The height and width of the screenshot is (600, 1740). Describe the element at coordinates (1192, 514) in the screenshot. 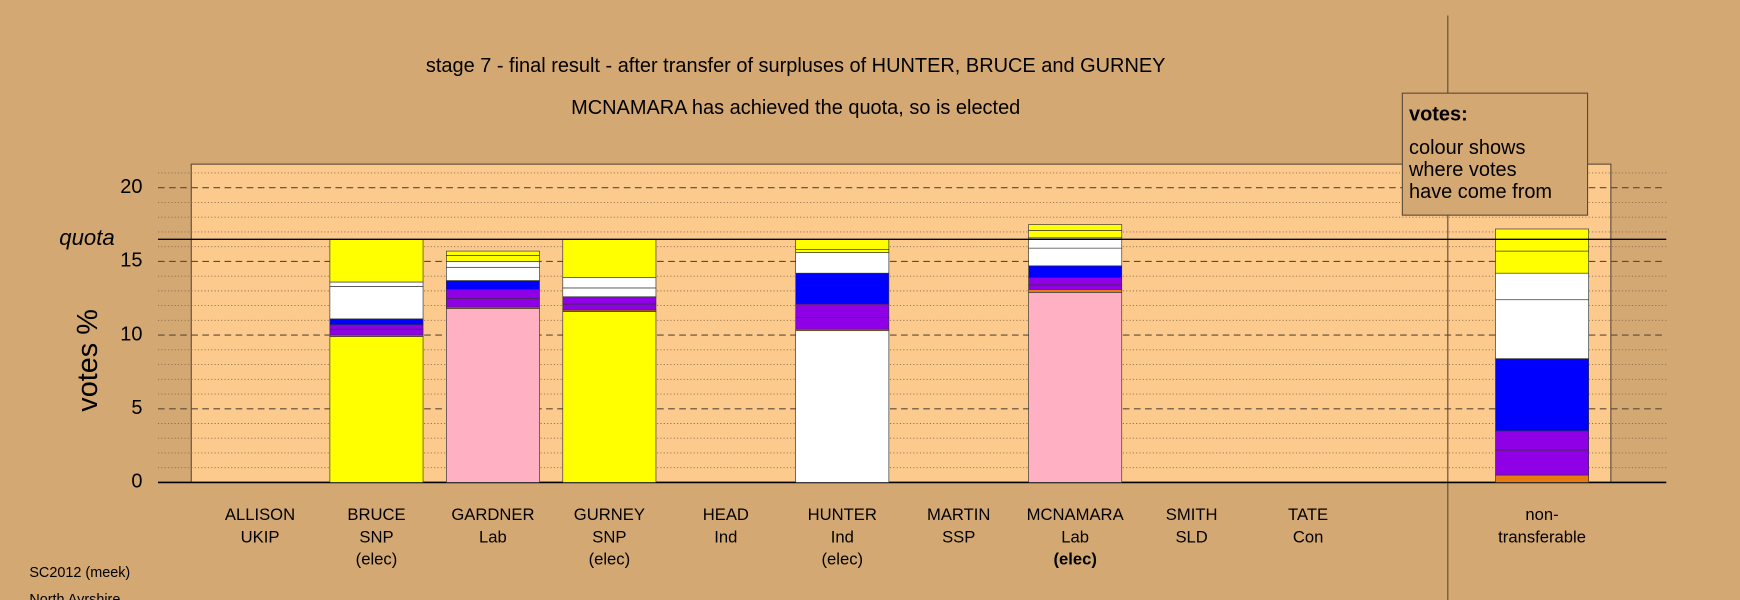

I see `x-tick-label: SMITH` at that location.